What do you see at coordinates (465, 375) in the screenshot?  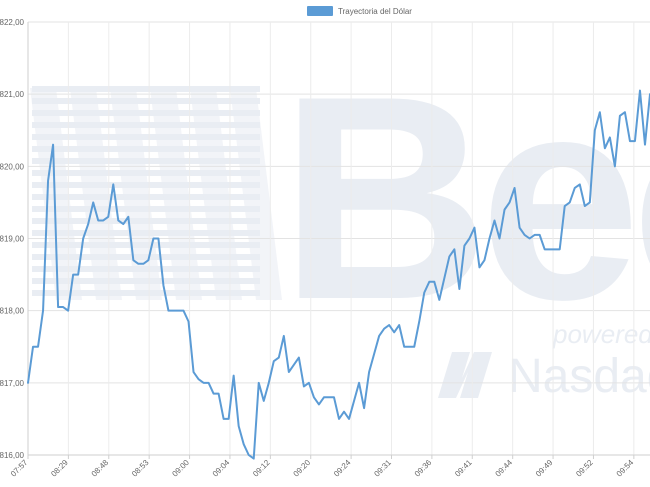 I see `nasdaq-logo-icon` at bounding box center [465, 375].